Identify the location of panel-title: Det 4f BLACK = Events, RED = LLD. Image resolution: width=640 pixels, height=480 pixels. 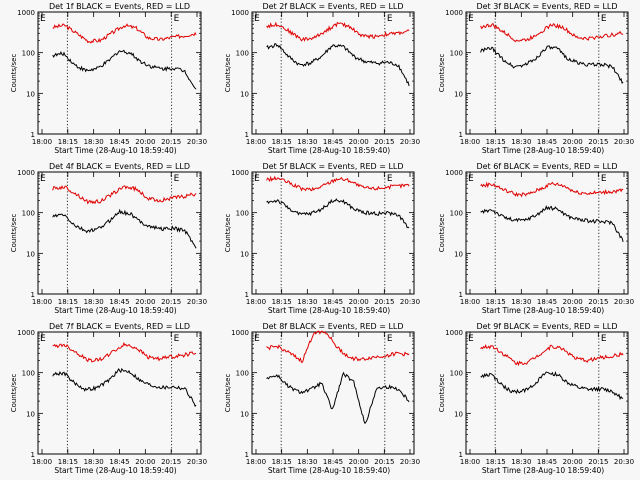
(119, 166).